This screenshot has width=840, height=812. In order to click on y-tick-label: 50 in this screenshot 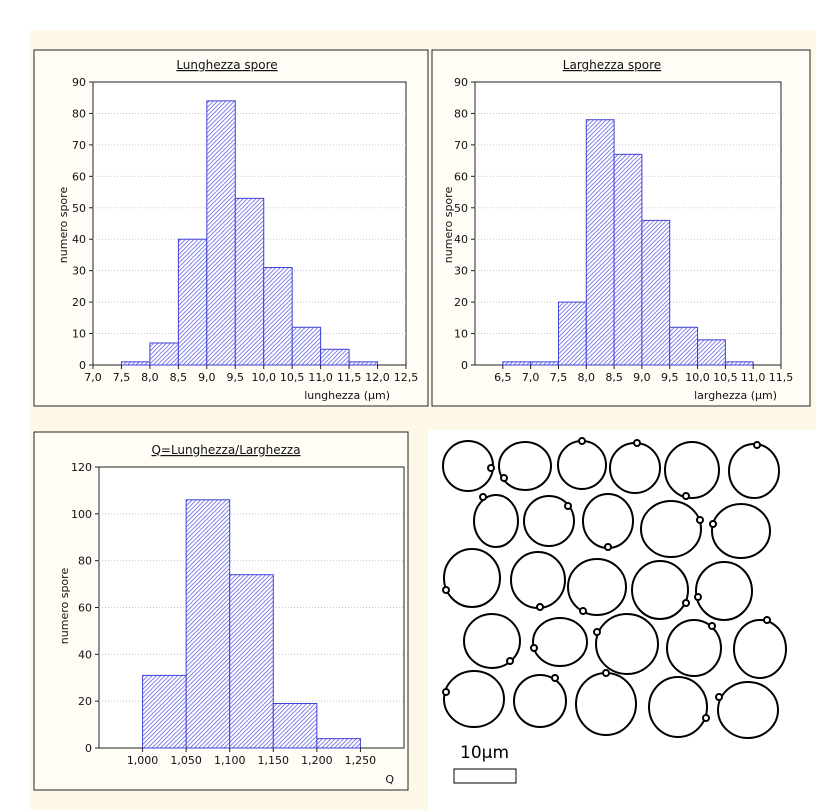, I will do `click(79, 208)`.